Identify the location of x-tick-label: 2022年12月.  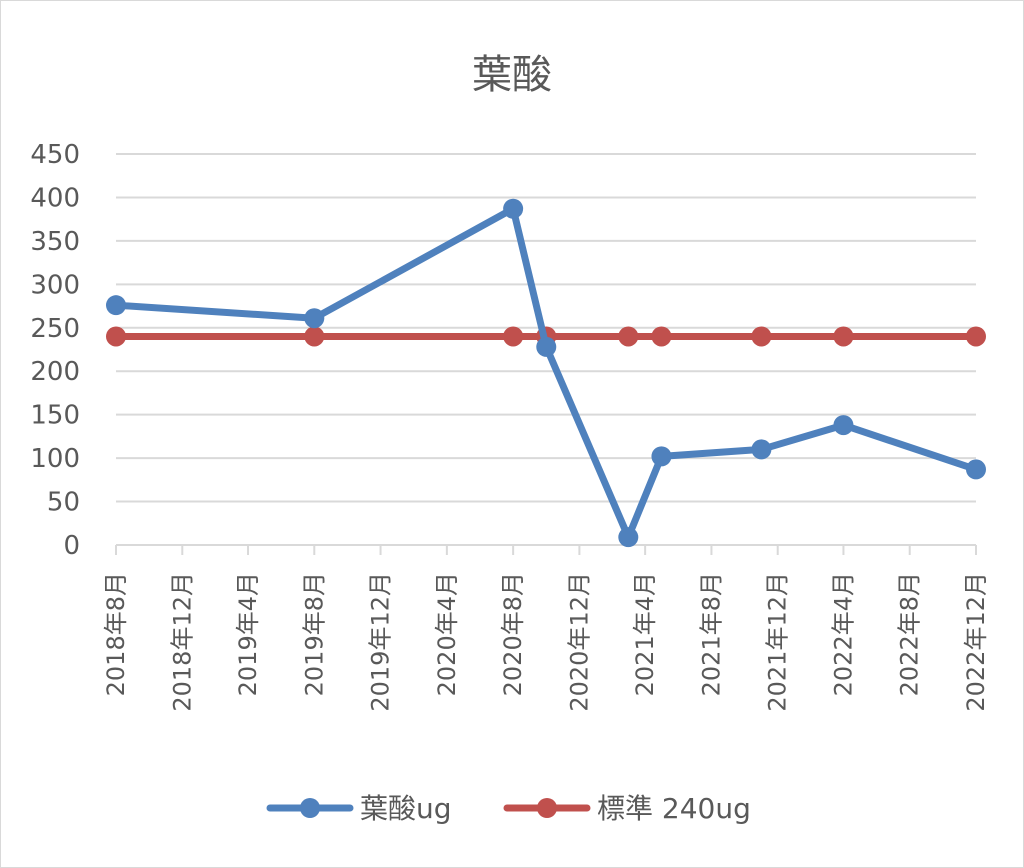
(976, 642).